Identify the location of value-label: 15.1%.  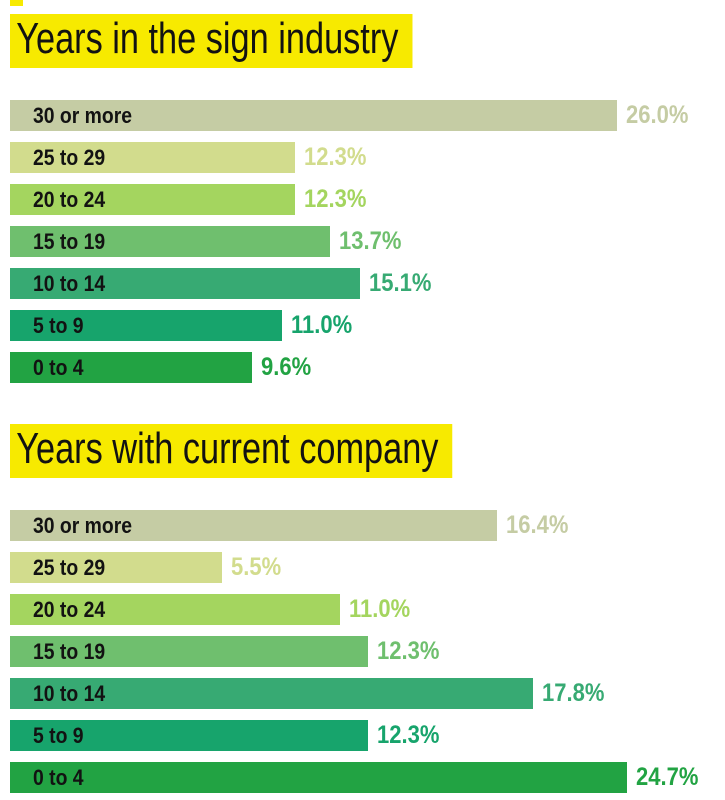
(400, 283).